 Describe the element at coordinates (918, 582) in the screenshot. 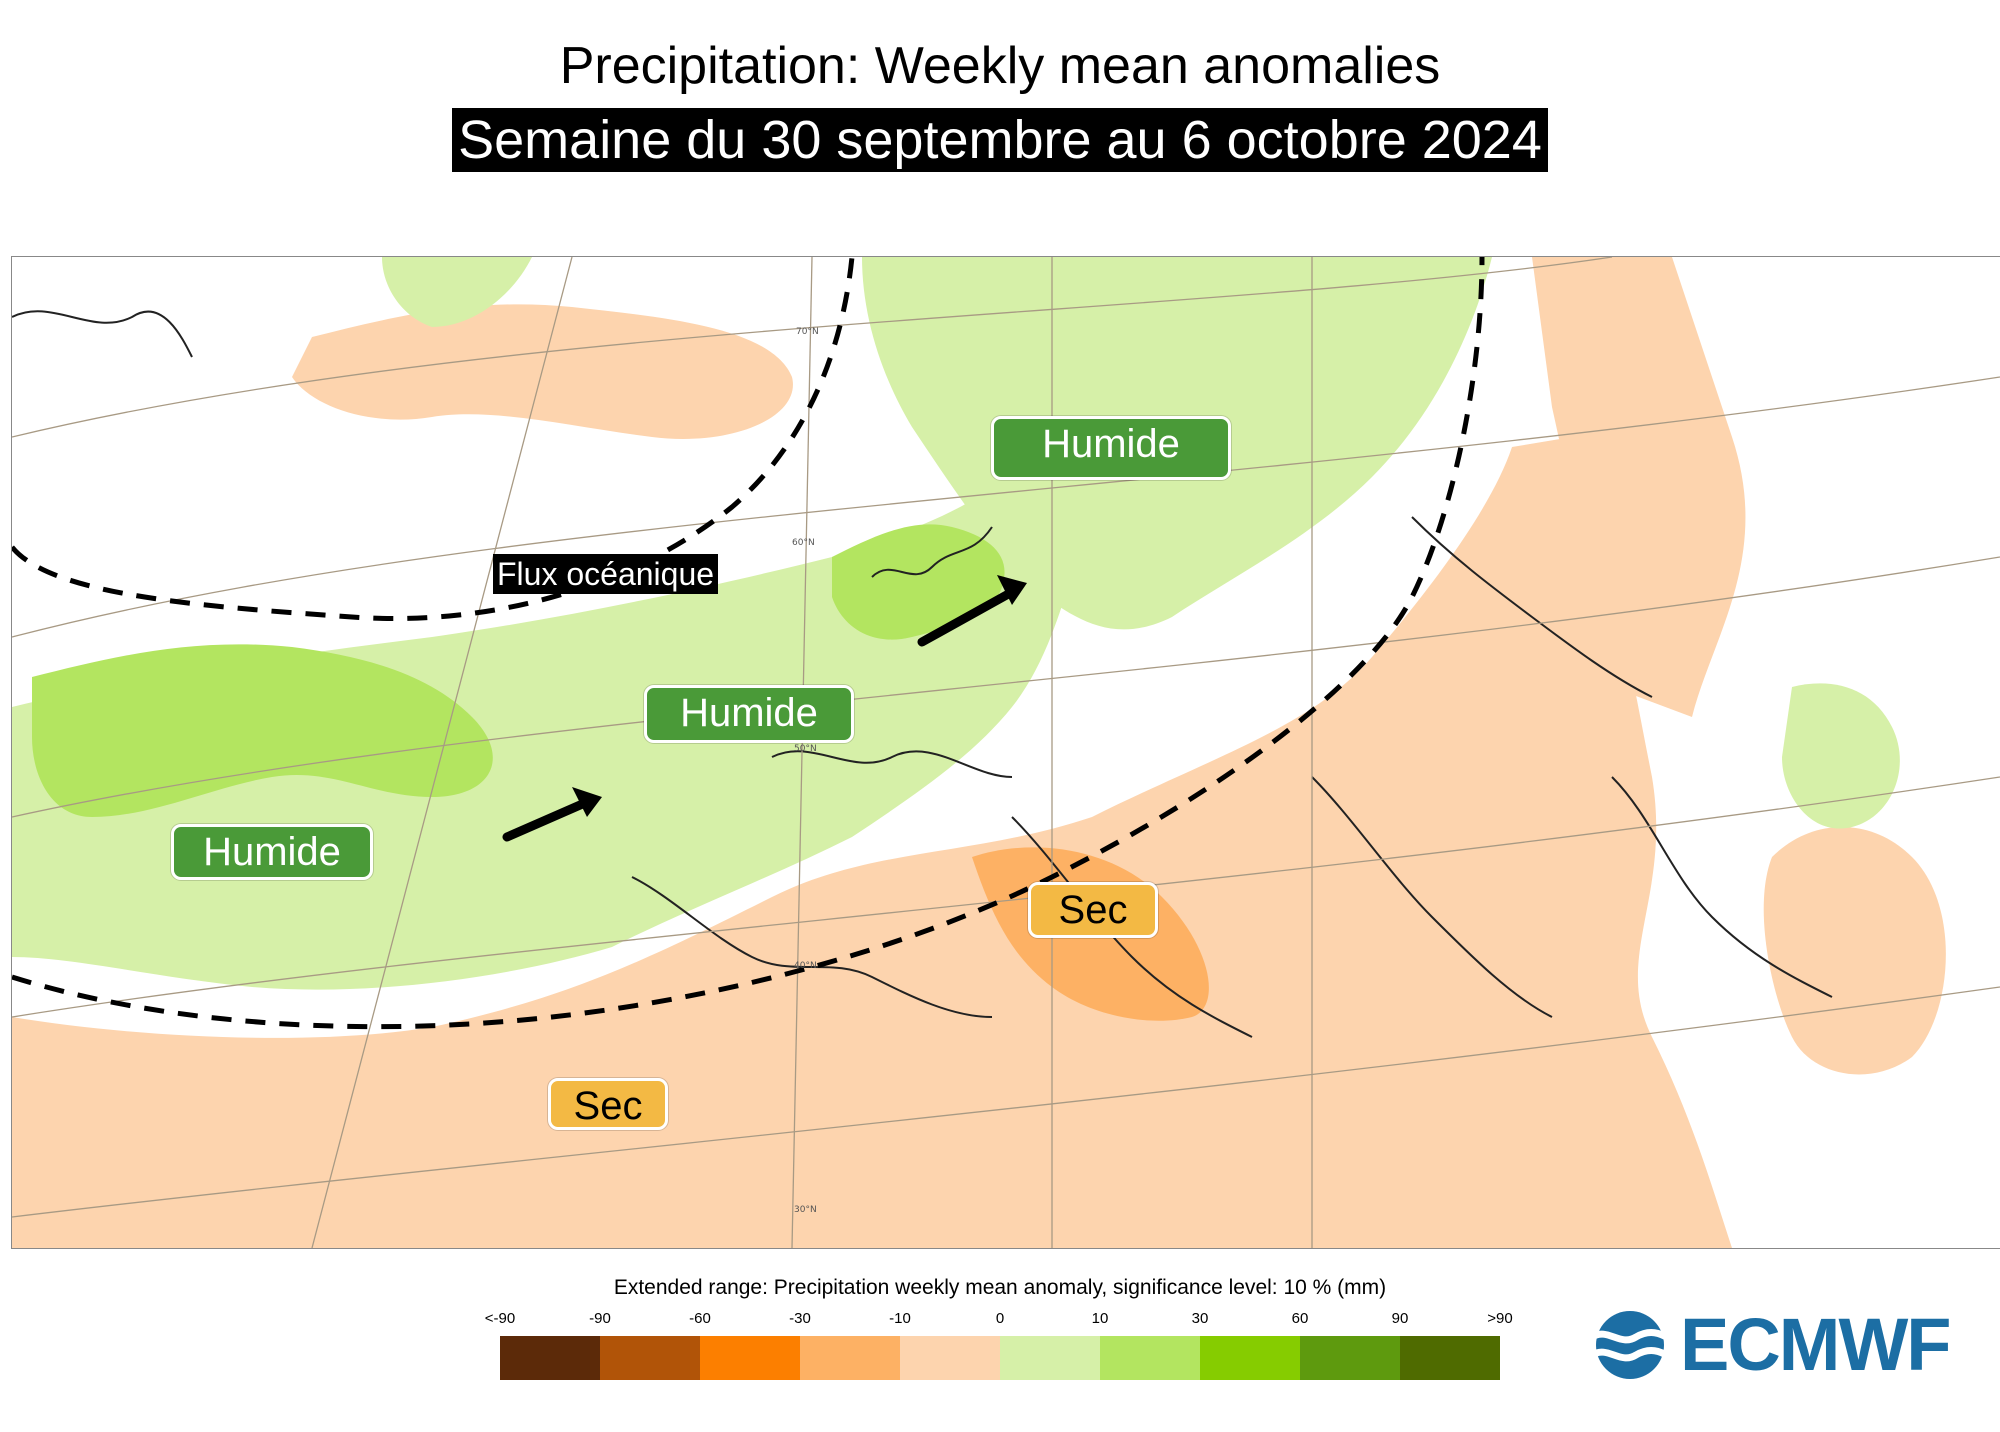

I see `wet-area-baltic` at that location.